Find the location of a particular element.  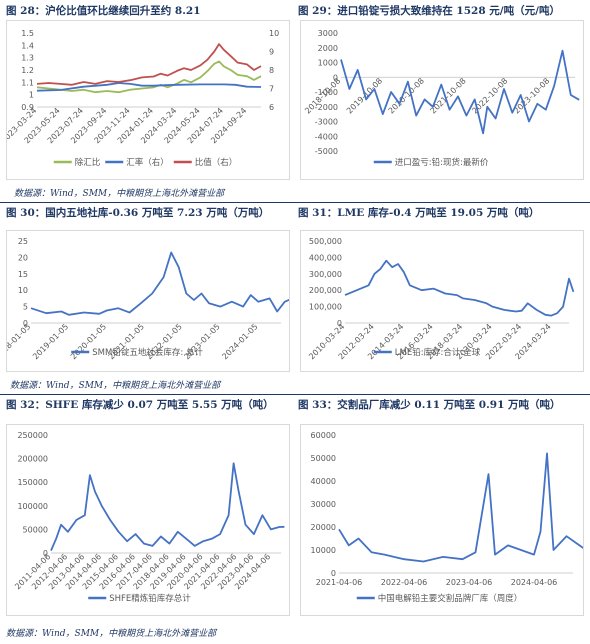

y-tick-label: 25 is located at coordinates (23, 241).